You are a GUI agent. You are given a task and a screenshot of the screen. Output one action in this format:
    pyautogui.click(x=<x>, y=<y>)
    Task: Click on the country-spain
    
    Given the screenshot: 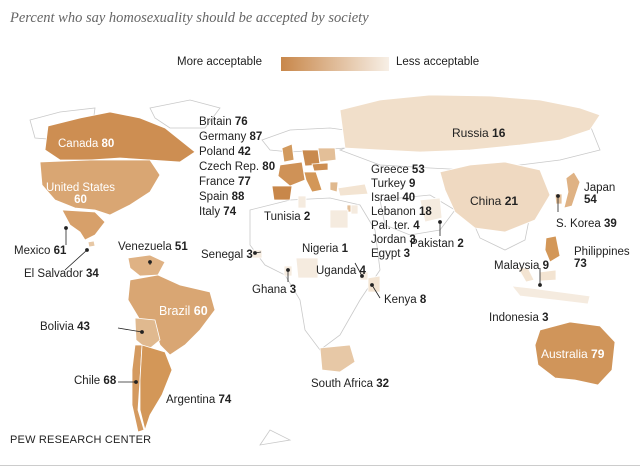 What is the action you would take?
    pyautogui.click(x=282, y=193)
    